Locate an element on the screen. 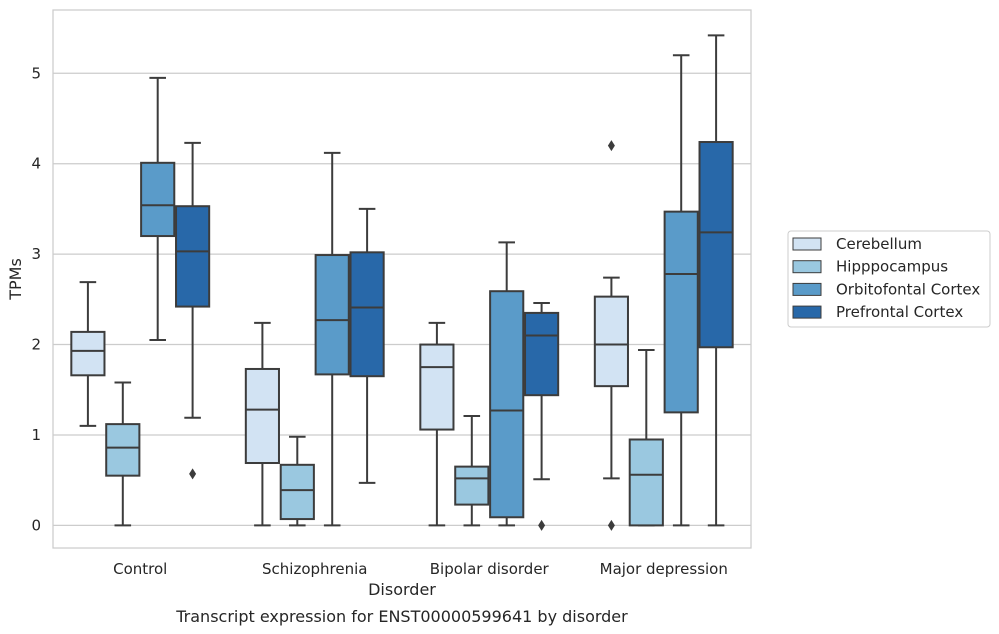 The image size is (999, 634). legend-label: Prefrontal Cortex is located at coordinates (899, 312).